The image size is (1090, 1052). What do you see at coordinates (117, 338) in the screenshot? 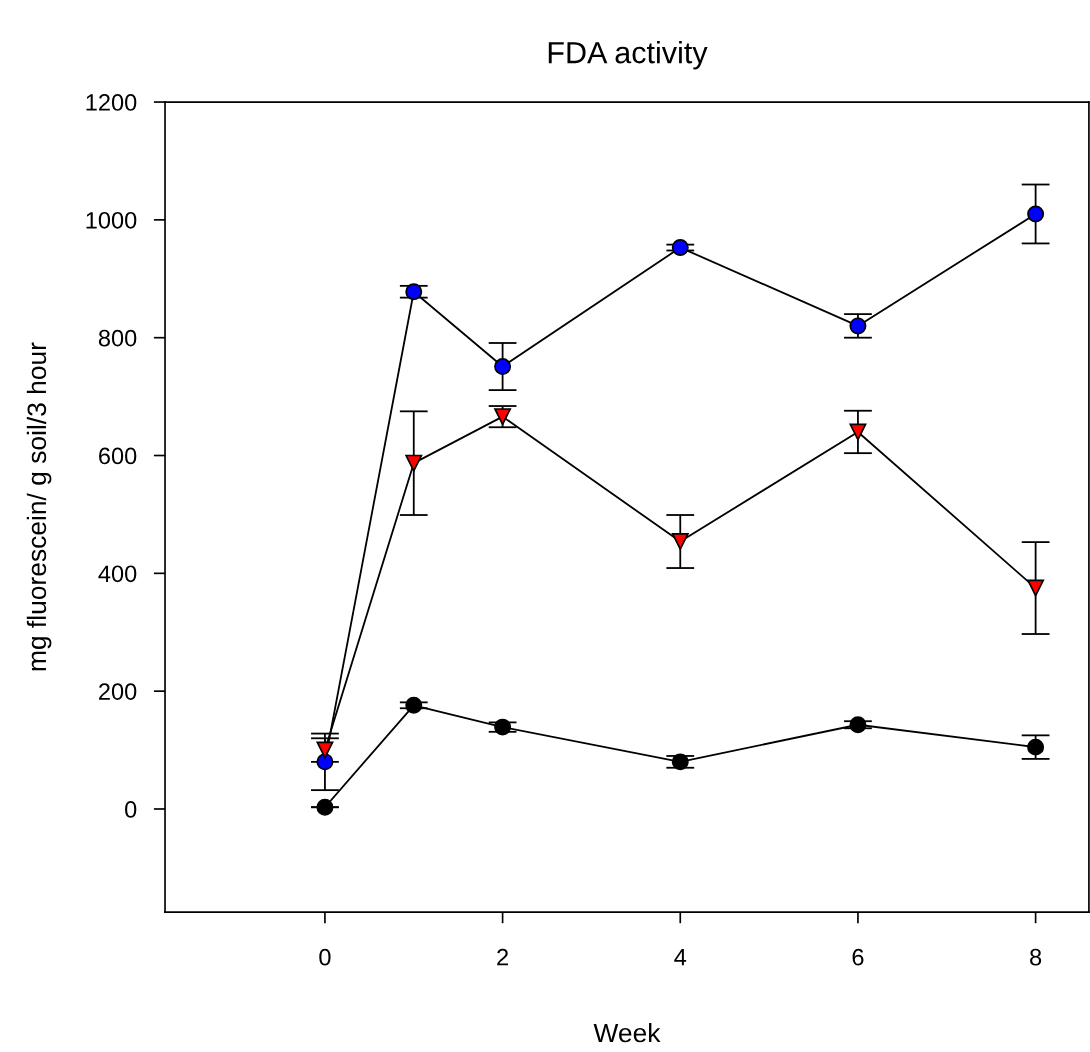
I see `y-tick-label: 800` at bounding box center [117, 338].